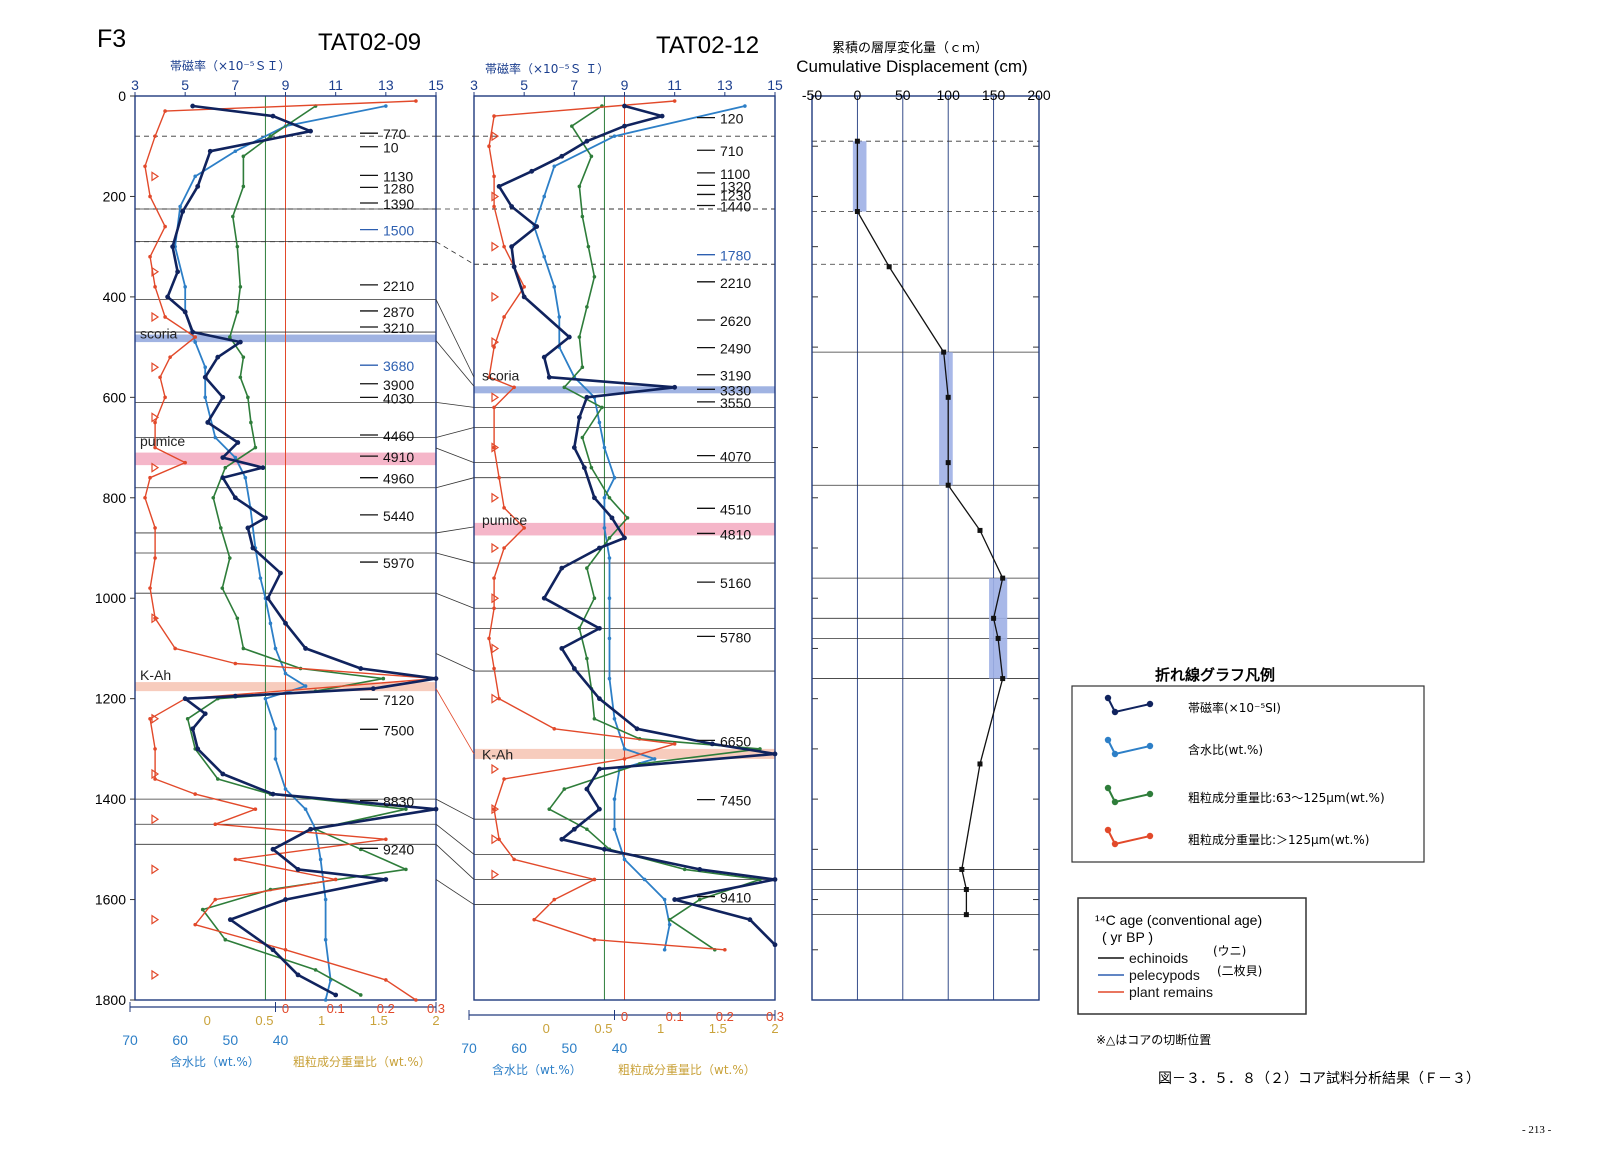  What do you see at coordinates (215, 1061) in the screenshot?
I see `core-1-bottom-title-water: 含水比（wt.%）` at bounding box center [215, 1061].